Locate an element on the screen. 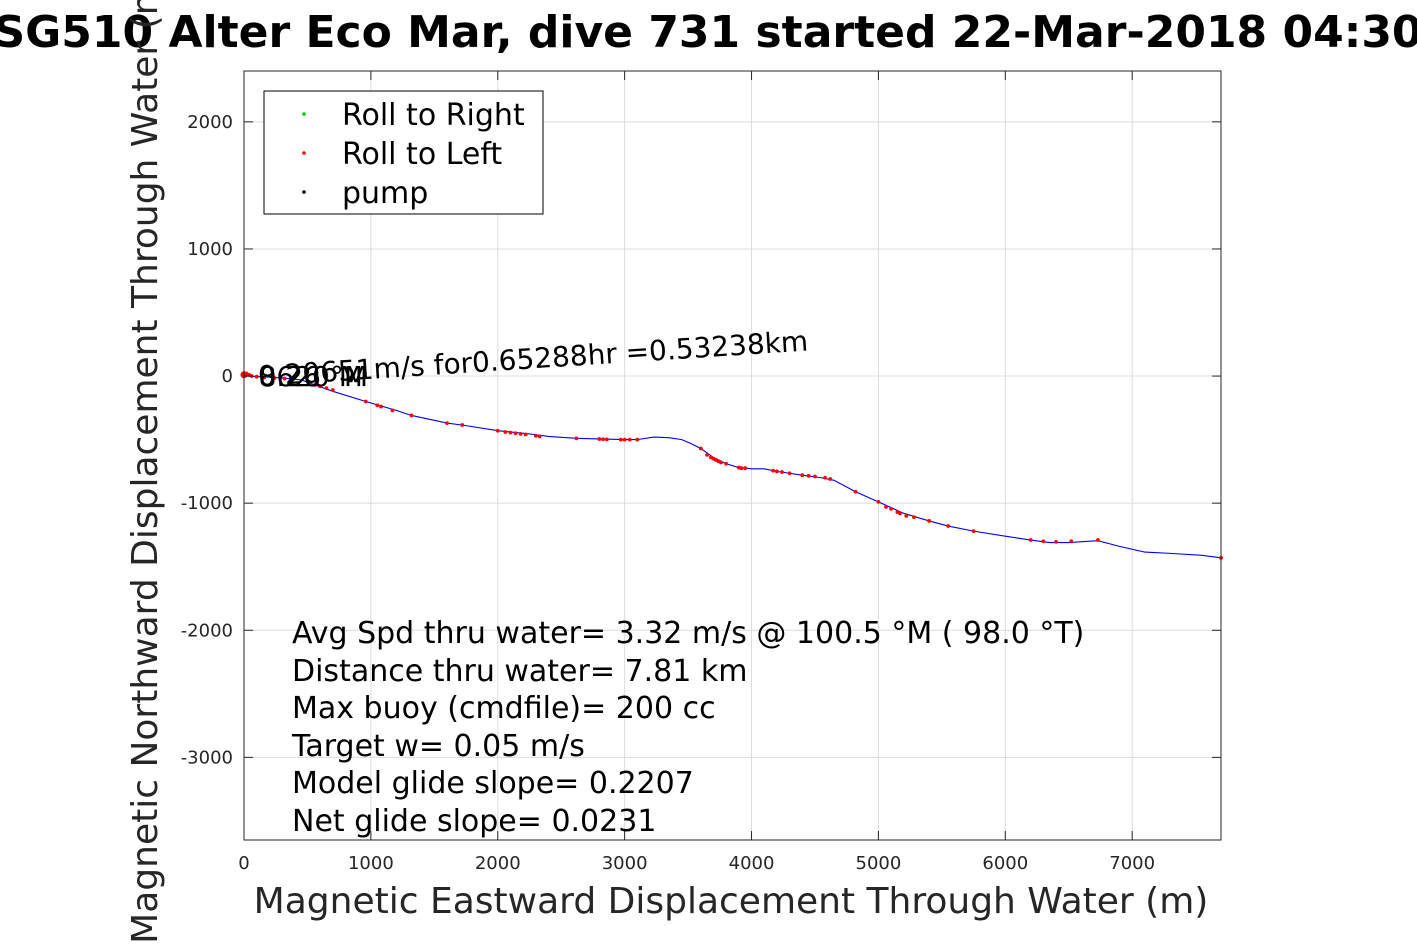 The width and height of the screenshot is (1417, 945). legend-label-pump: pump is located at coordinates (385, 193).